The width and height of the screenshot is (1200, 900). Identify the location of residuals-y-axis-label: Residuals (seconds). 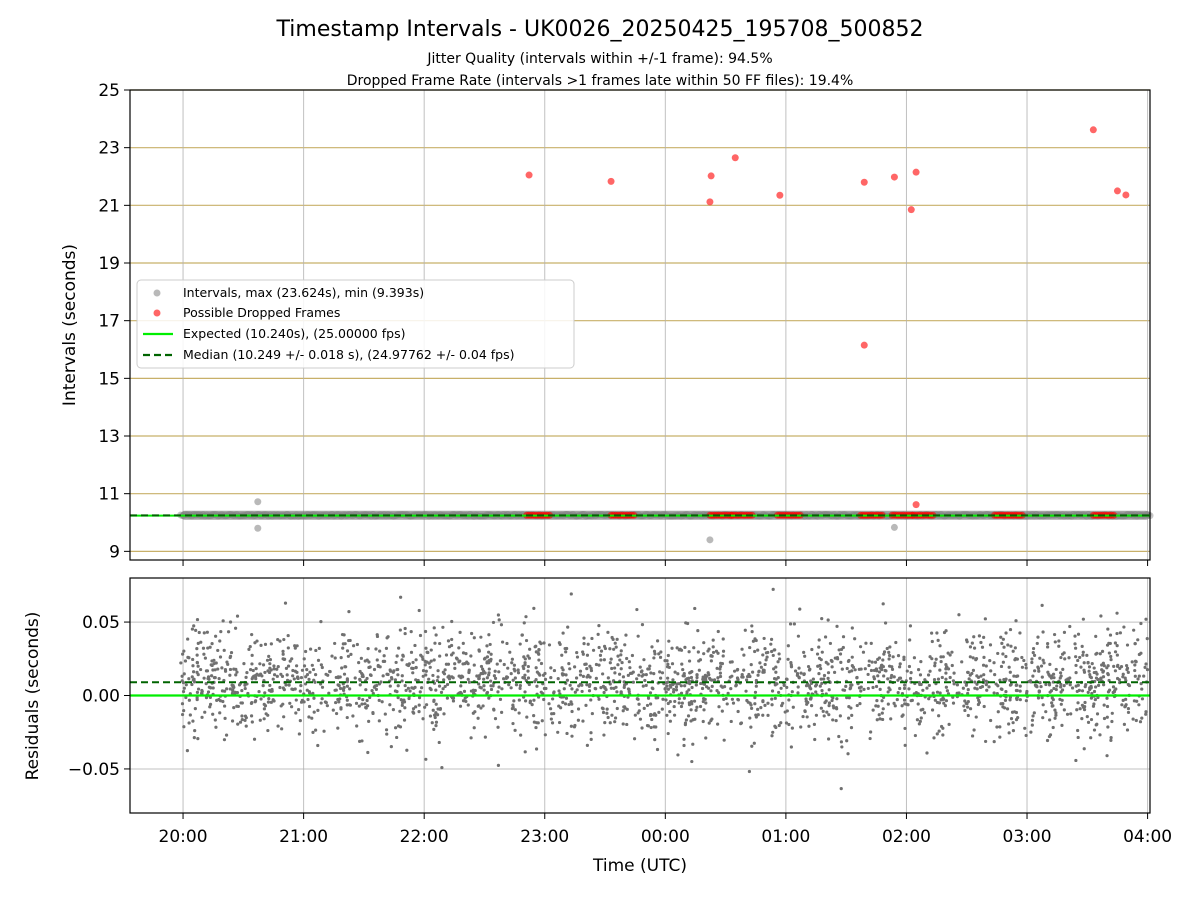
(33, 696).